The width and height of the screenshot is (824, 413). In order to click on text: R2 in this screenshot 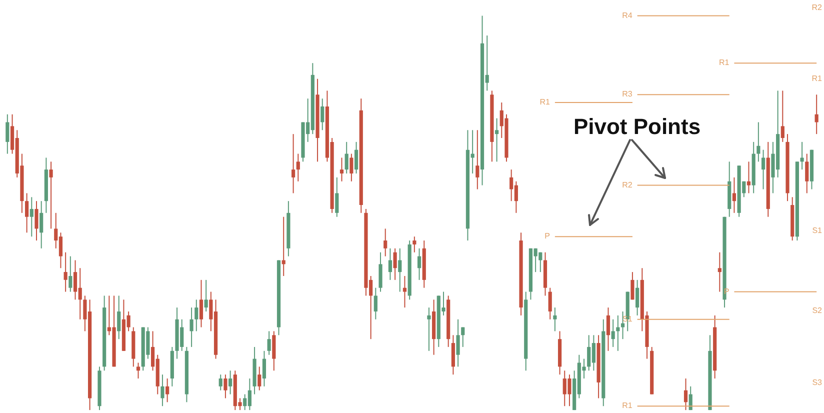, I will do `click(817, 7)`.